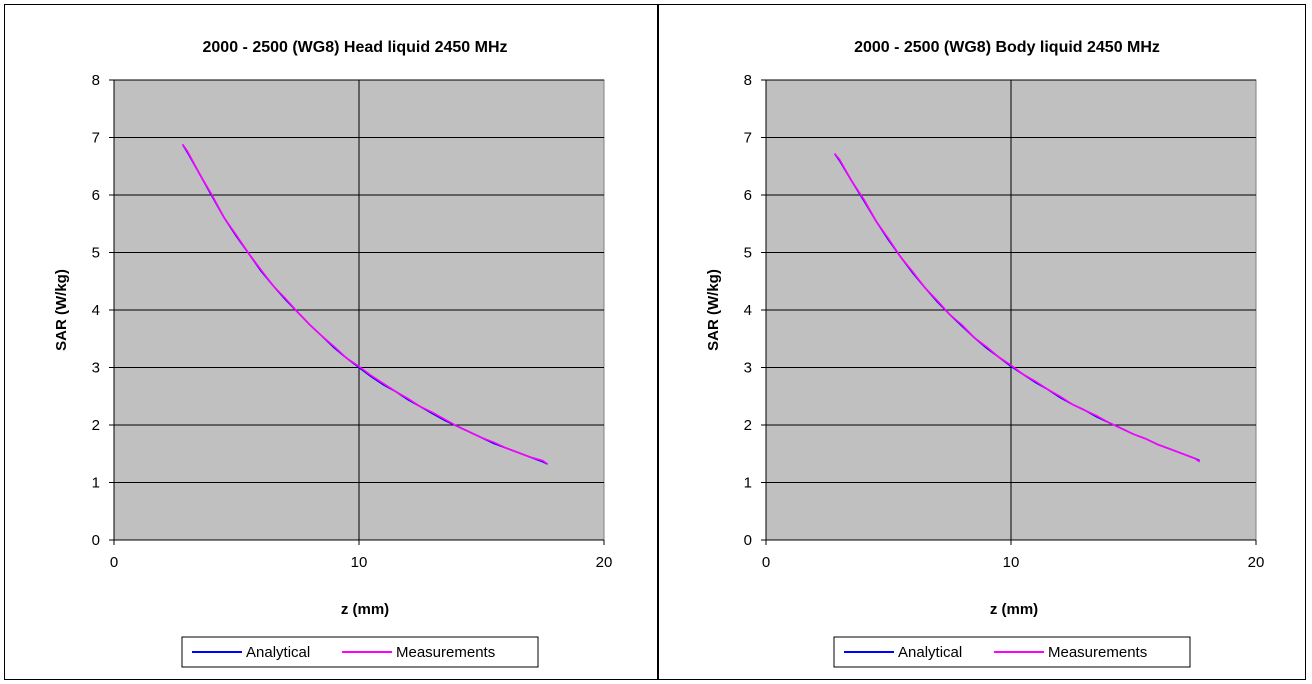 The image size is (1312, 684). What do you see at coordinates (1007, 47) in the screenshot?
I see `chart-title: 2000 - 2500 (WG8) Body liquid 2450 MHz` at bounding box center [1007, 47].